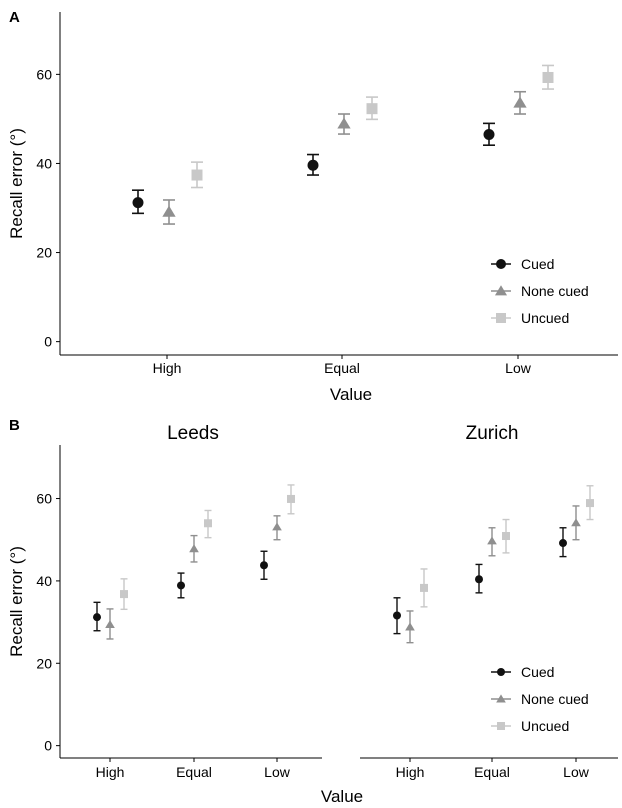 This screenshot has height=808, width=622. Describe the element at coordinates (193, 433) in the screenshot. I see `facet-title: Leeds` at that location.